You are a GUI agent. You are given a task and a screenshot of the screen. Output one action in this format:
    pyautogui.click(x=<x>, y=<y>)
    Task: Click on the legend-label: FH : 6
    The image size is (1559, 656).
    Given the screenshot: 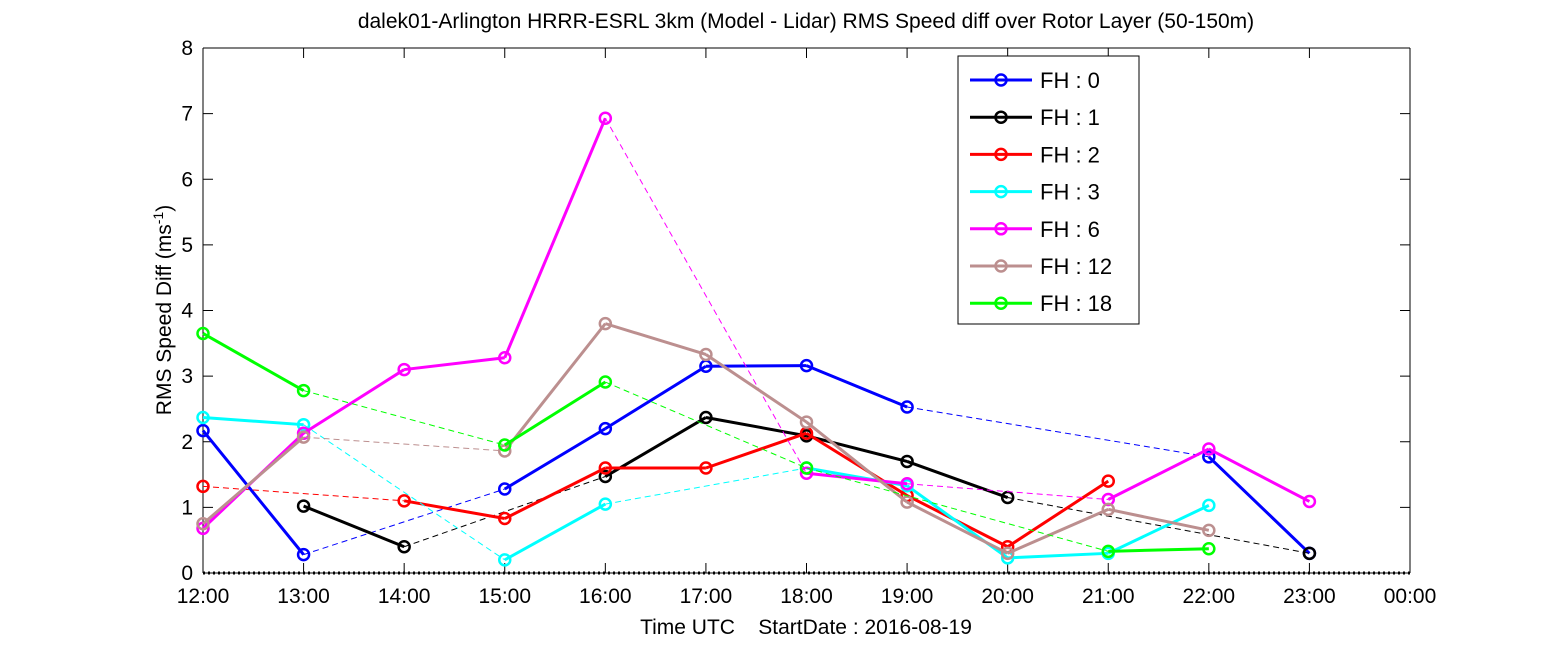 What is the action you would take?
    pyautogui.click(x=1070, y=229)
    